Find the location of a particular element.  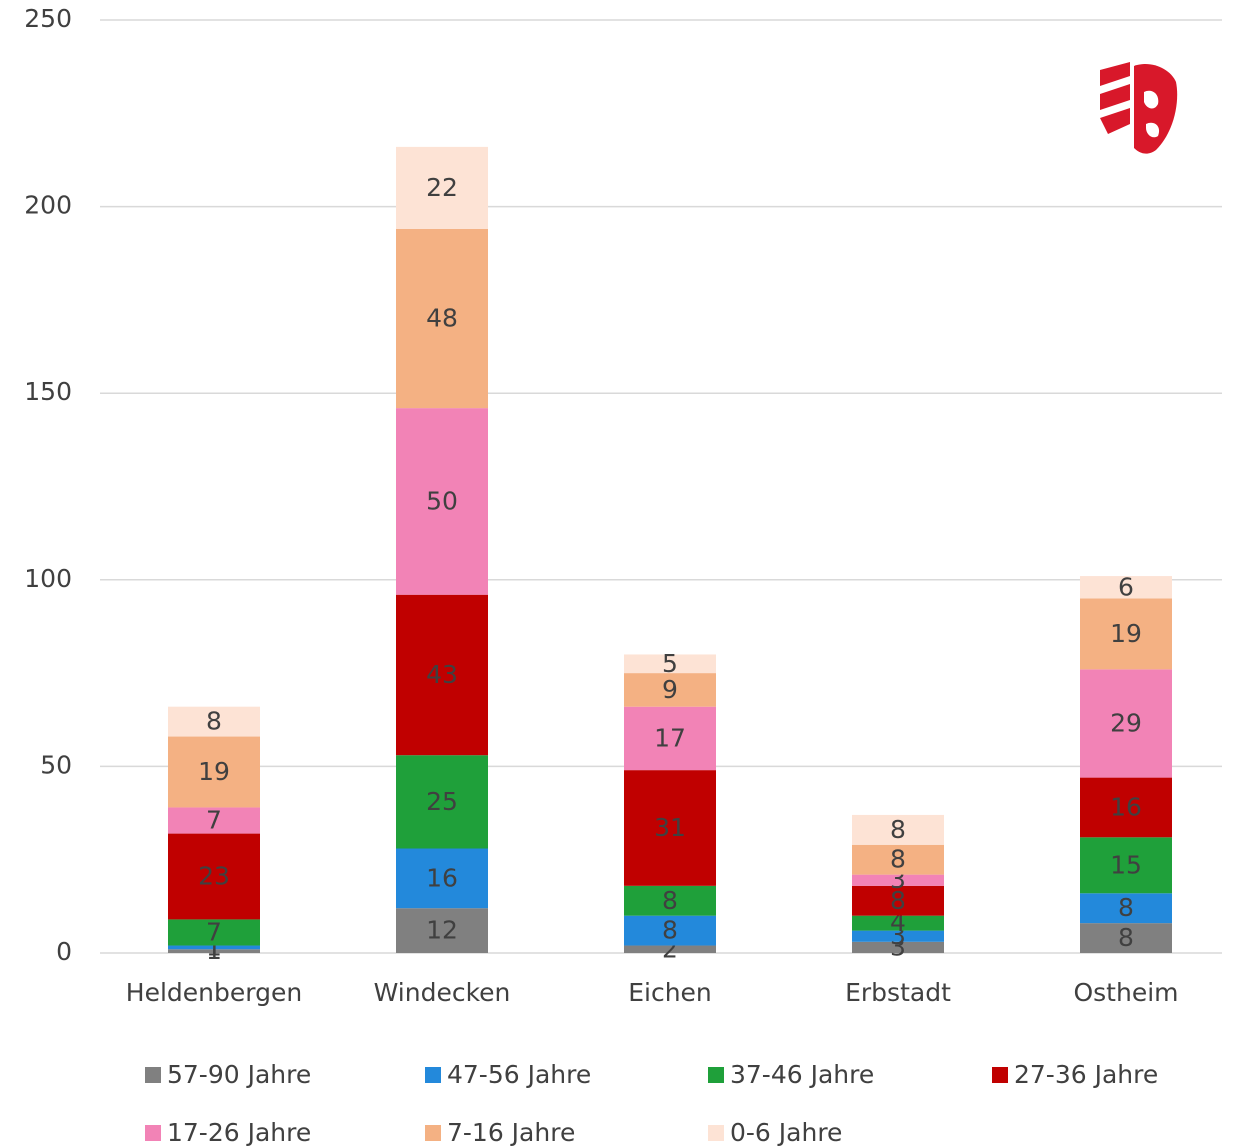

x-tick-label: Eichen is located at coordinates (670, 992).